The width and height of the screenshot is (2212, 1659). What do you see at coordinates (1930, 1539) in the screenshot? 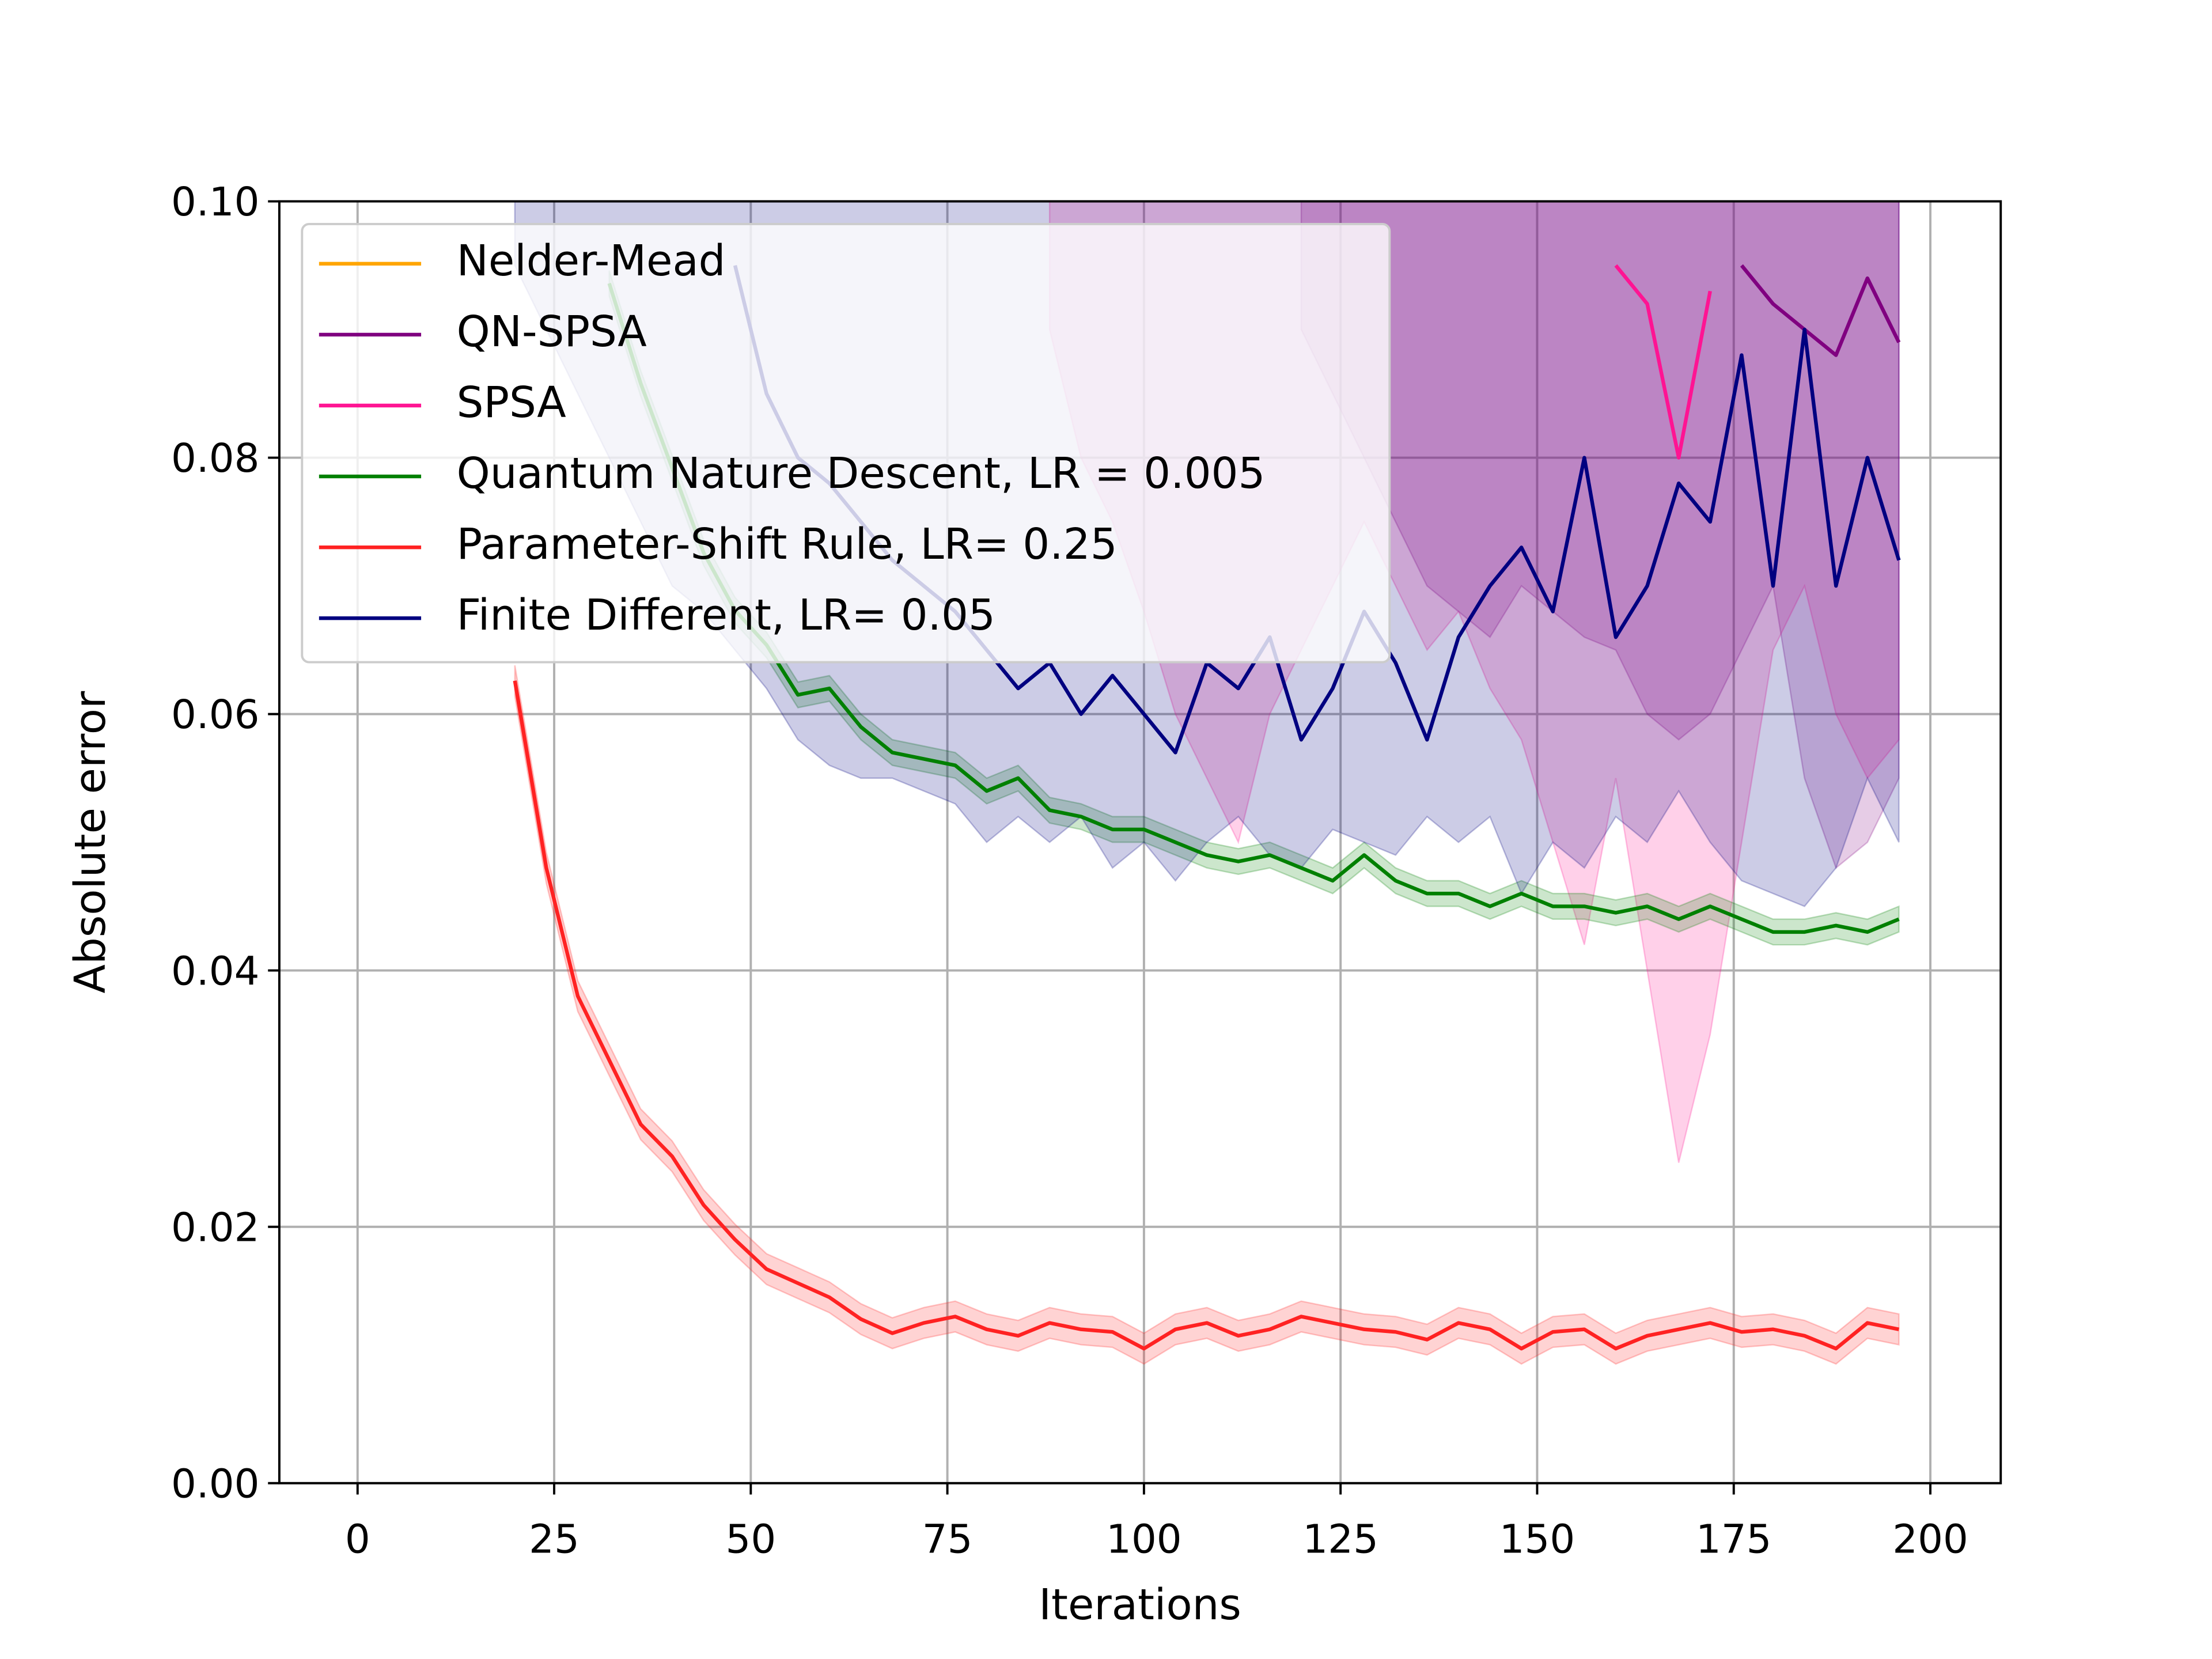
I see `x-tick-label: 200` at bounding box center [1930, 1539].